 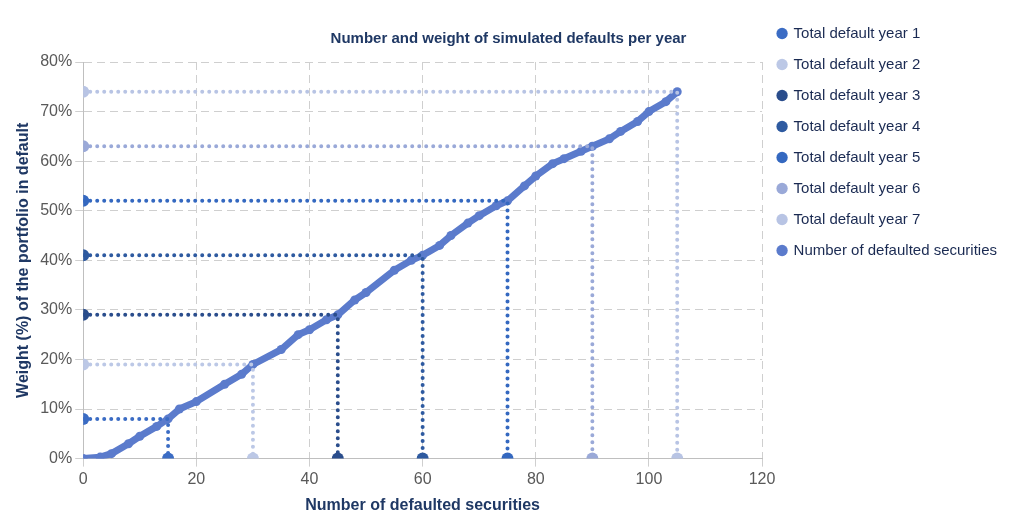 I want to click on legend-label: Total default year 6, so click(x=857, y=187).